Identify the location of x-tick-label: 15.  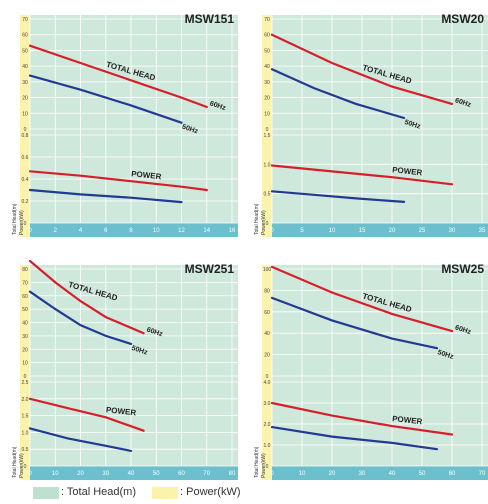
(362, 231).